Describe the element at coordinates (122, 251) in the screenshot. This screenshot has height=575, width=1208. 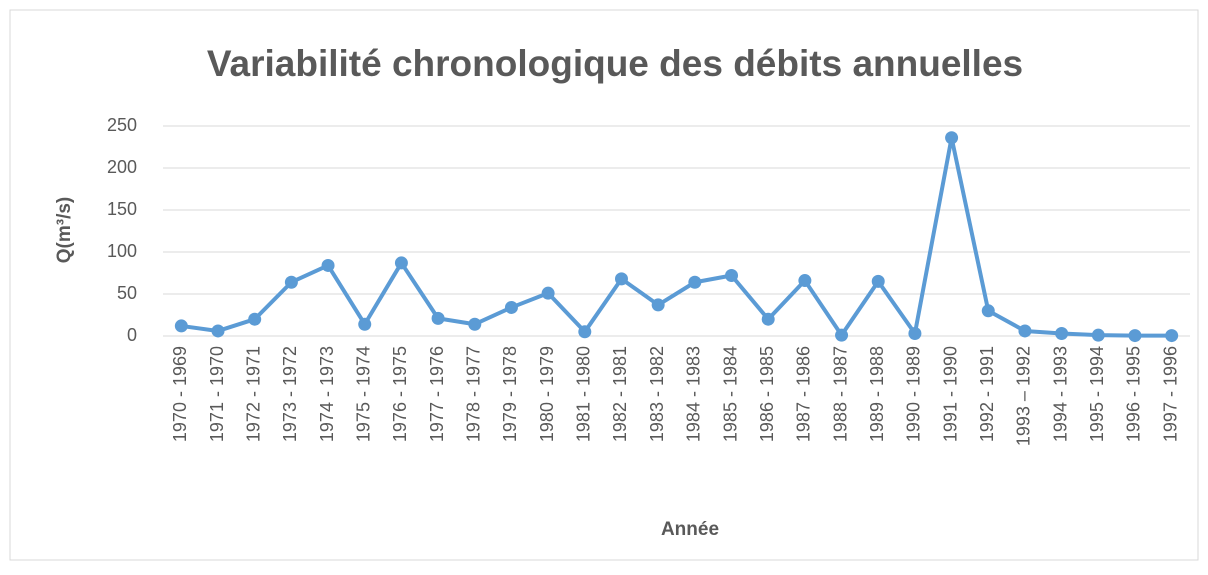
I see `y-tick-label: 100` at that location.